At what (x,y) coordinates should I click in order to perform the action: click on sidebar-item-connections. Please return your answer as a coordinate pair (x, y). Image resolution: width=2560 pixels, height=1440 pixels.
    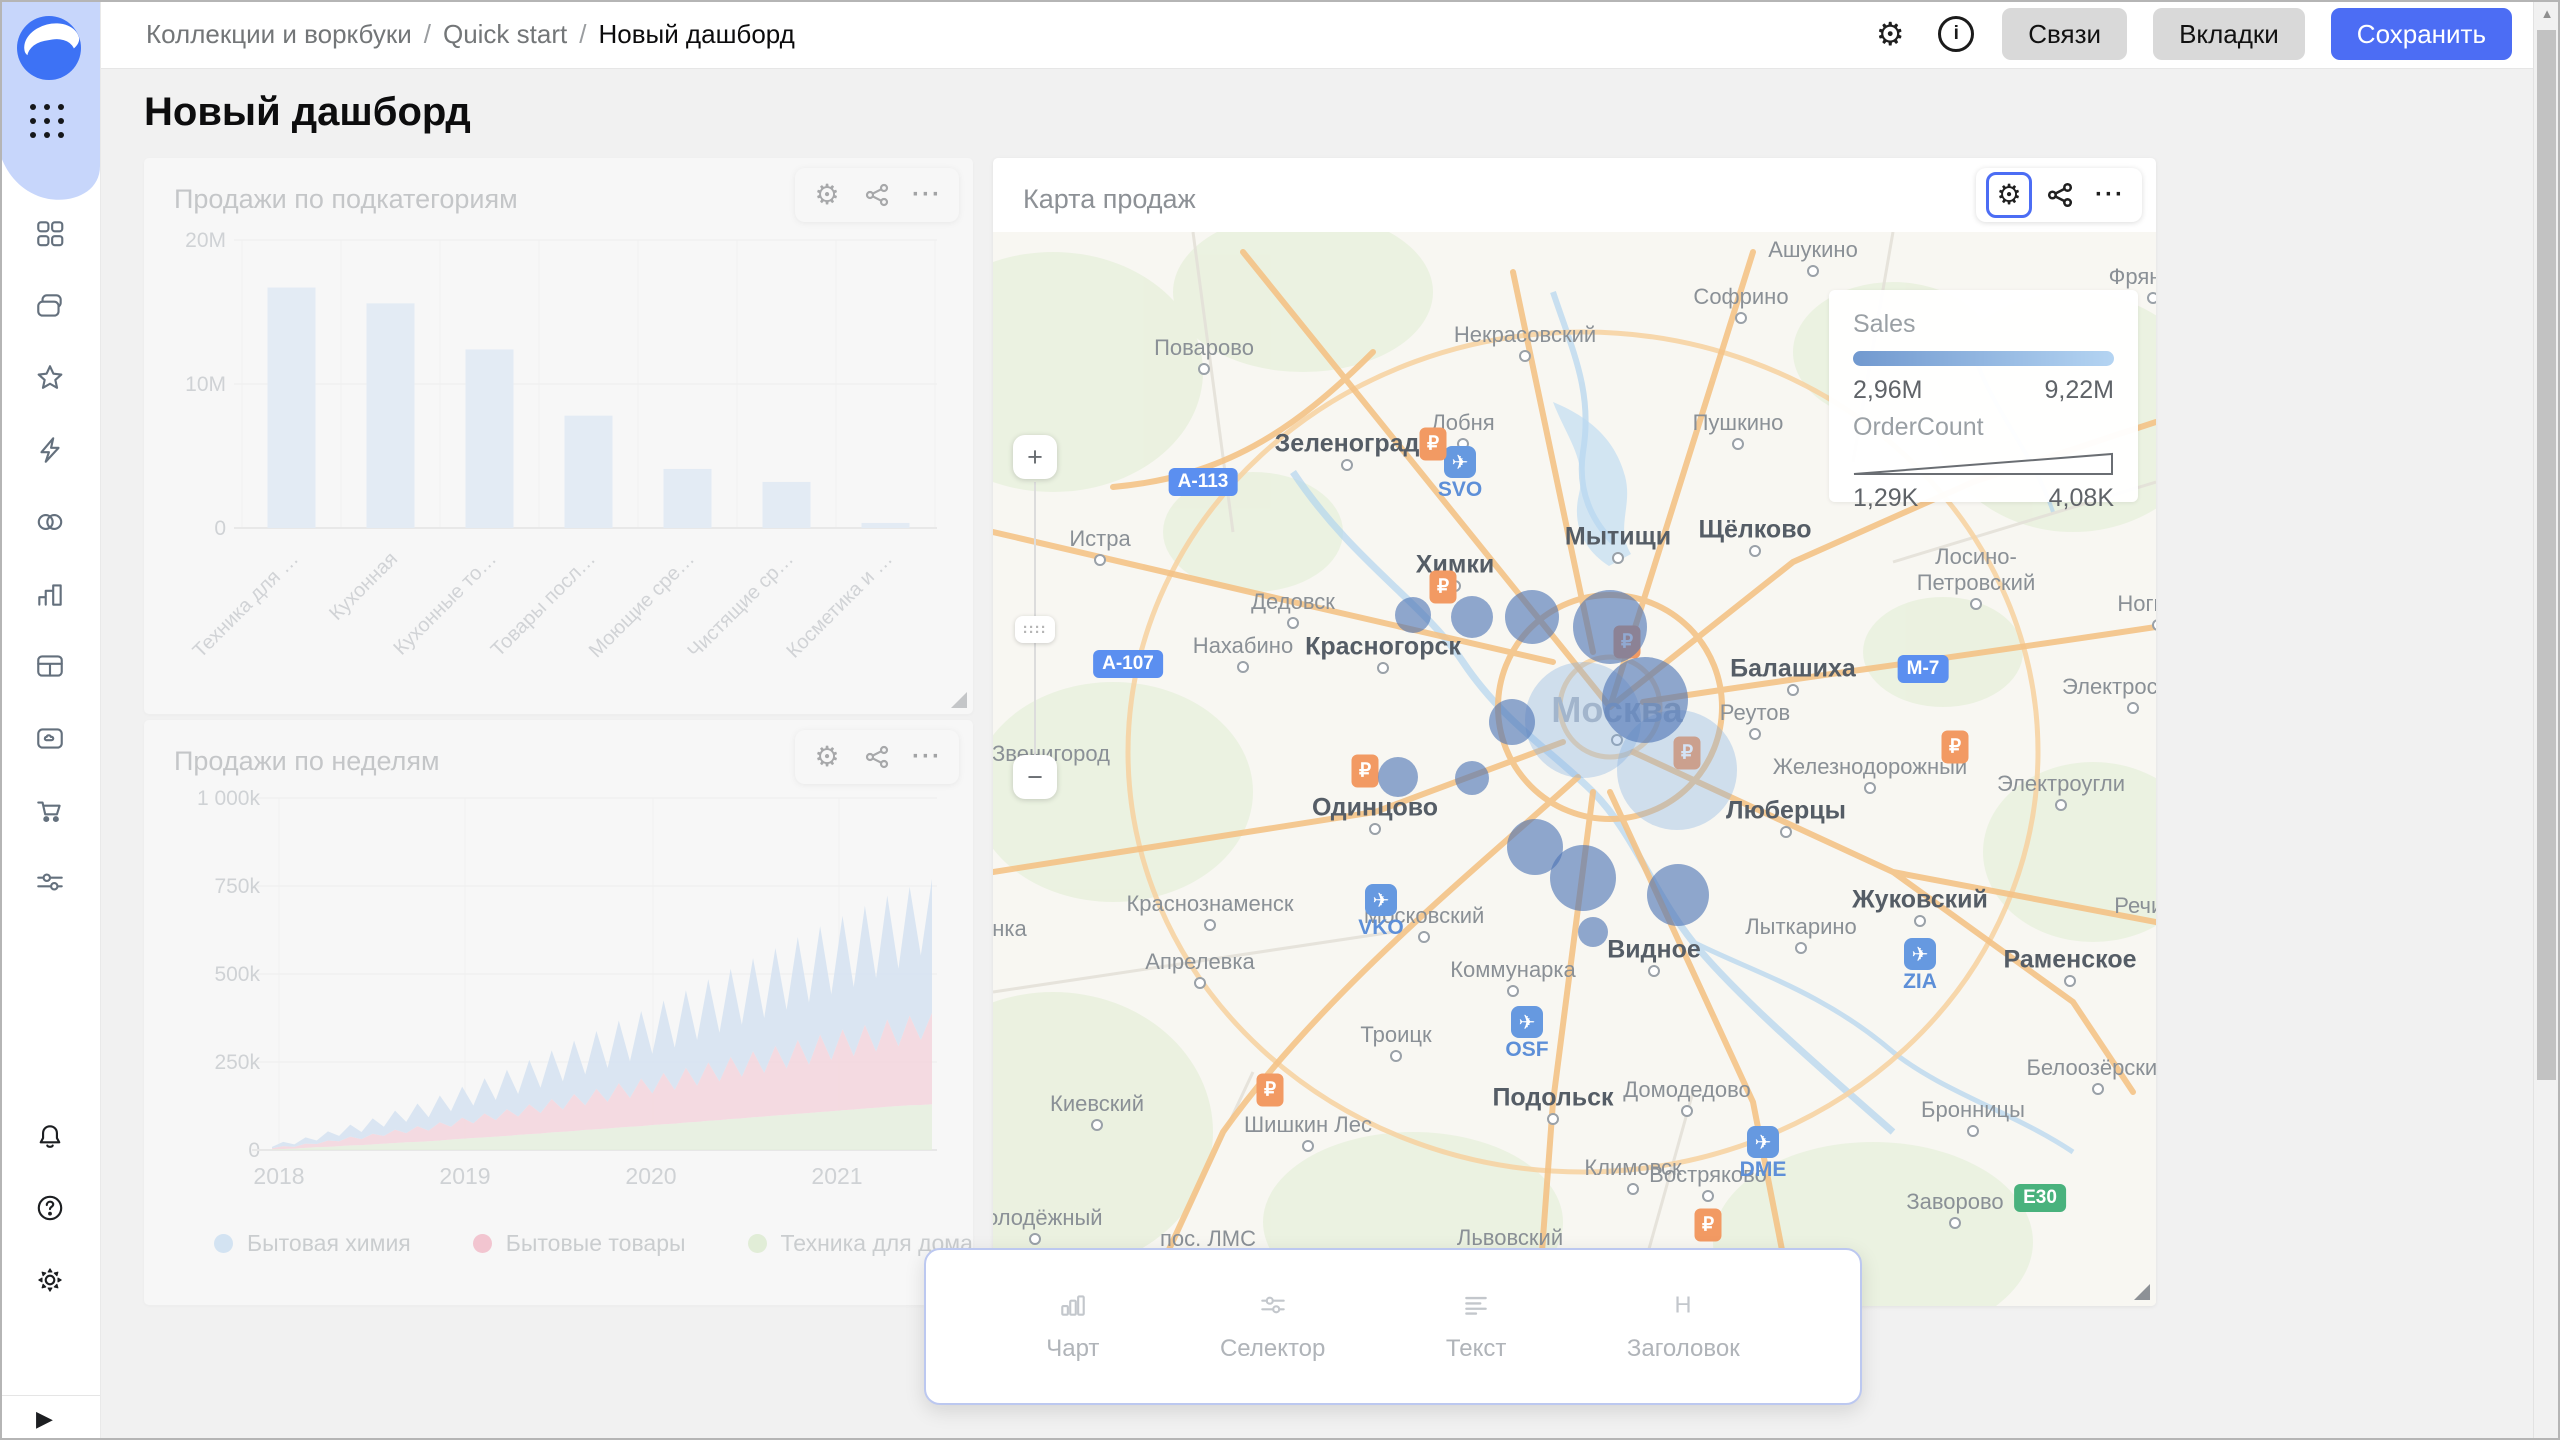
    Looking at the image, I should click on (50, 450).